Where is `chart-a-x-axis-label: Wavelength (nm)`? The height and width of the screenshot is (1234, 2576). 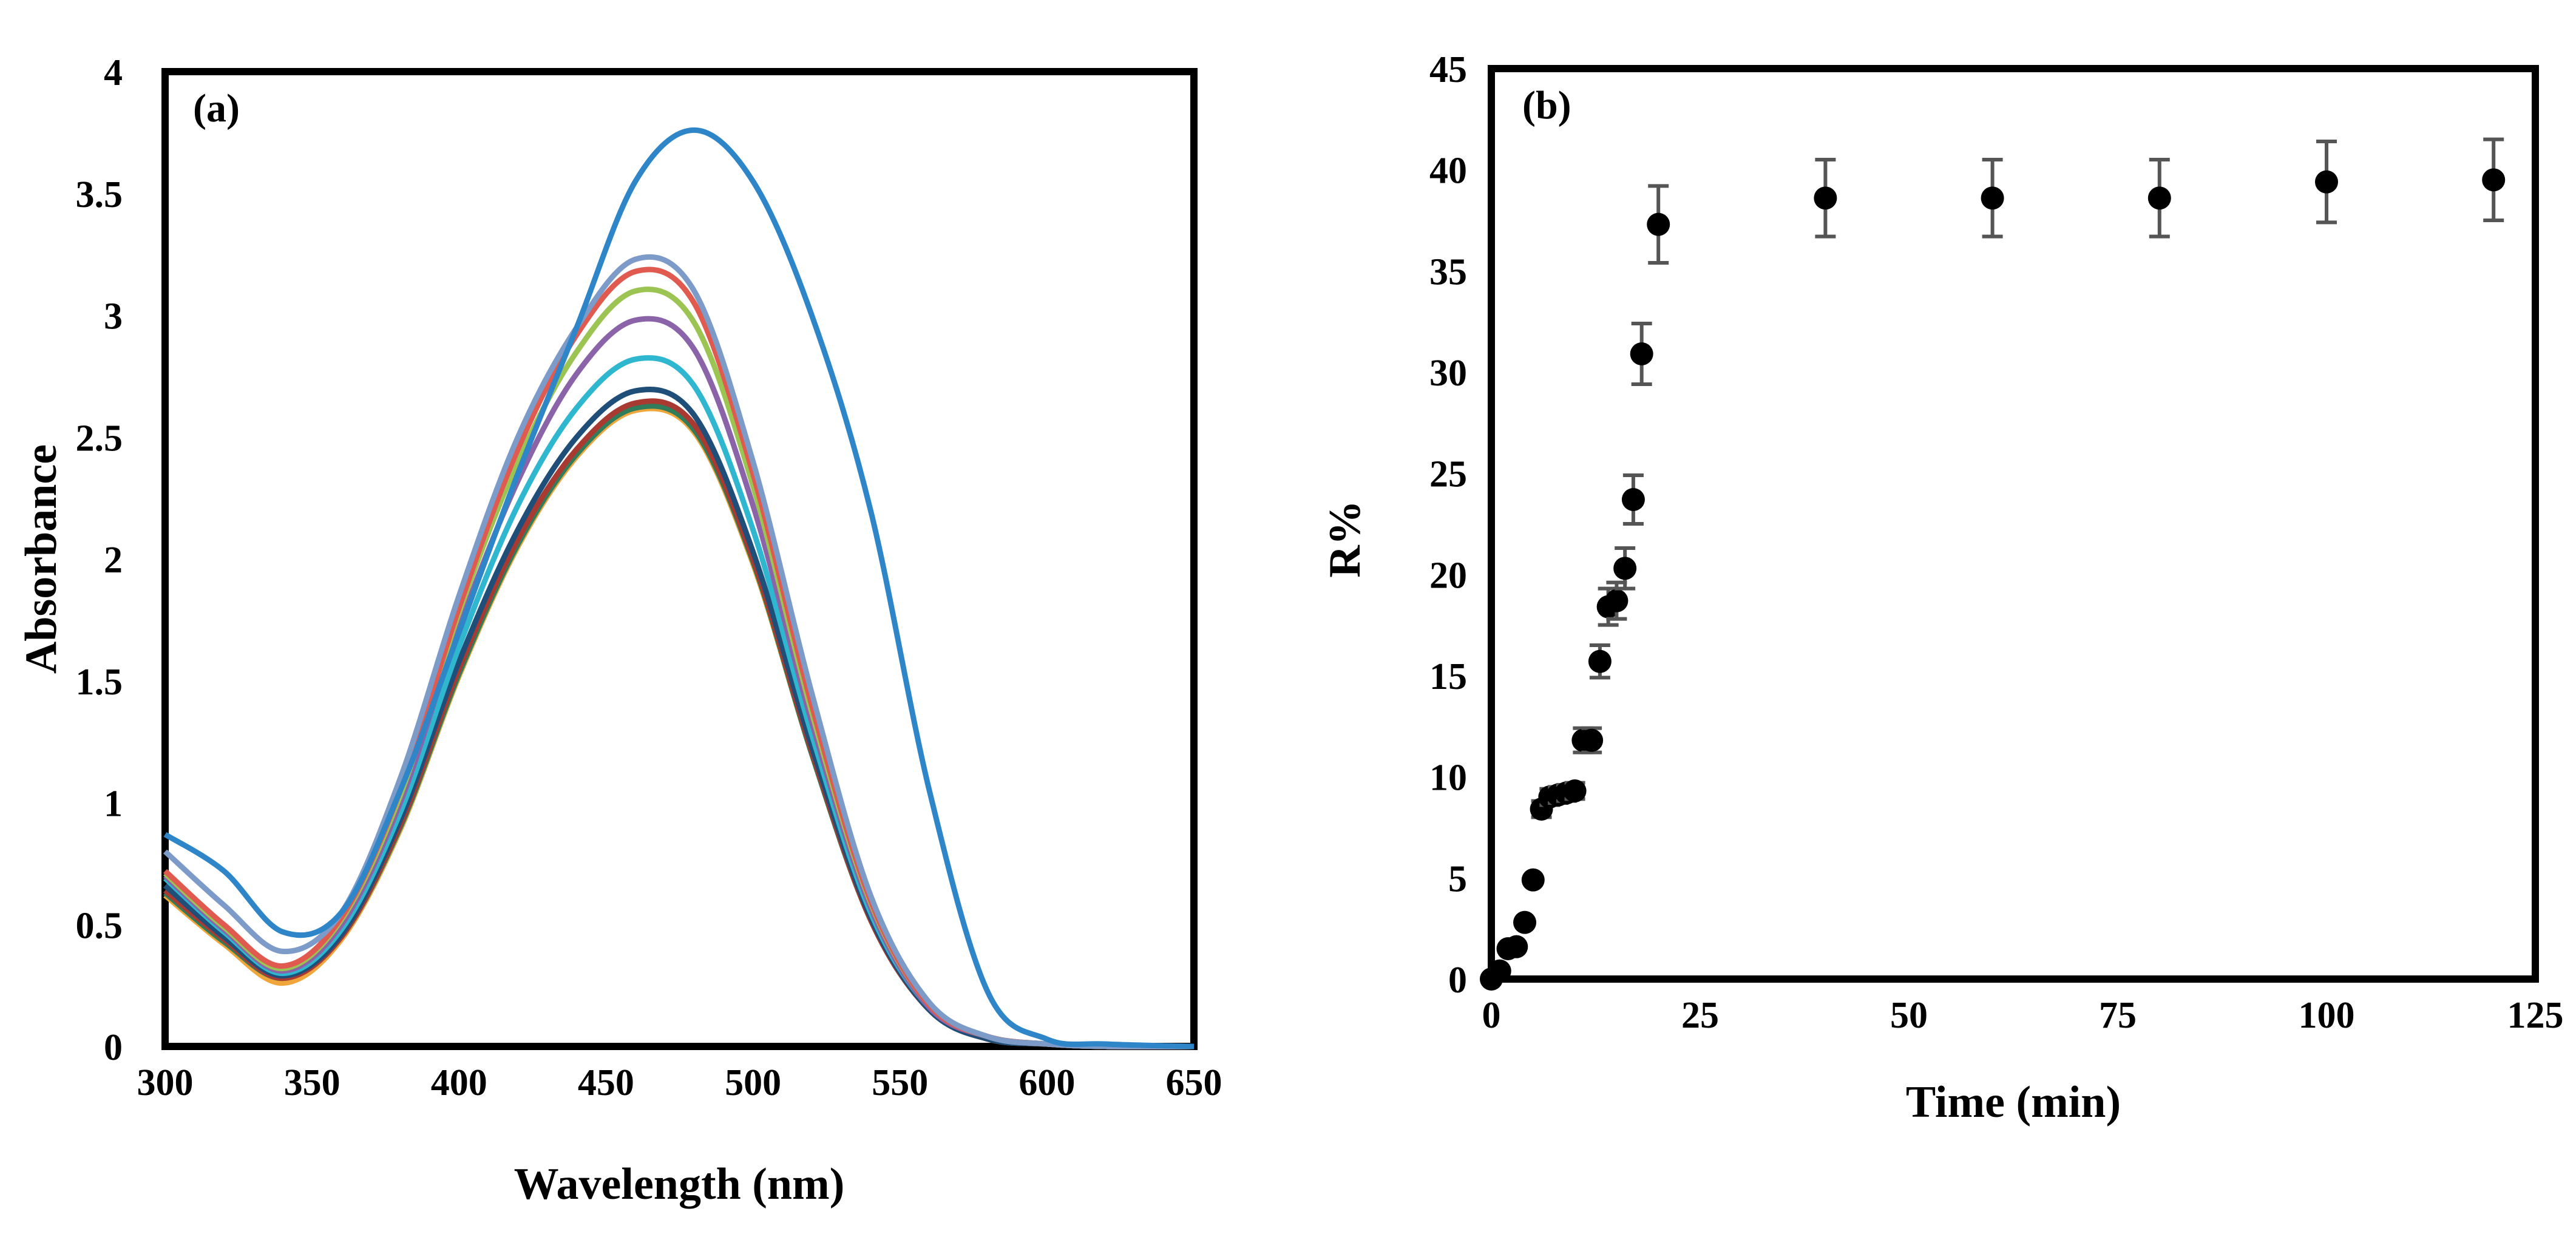
chart-a-x-axis-label: Wavelength (nm) is located at coordinates (679, 1184).